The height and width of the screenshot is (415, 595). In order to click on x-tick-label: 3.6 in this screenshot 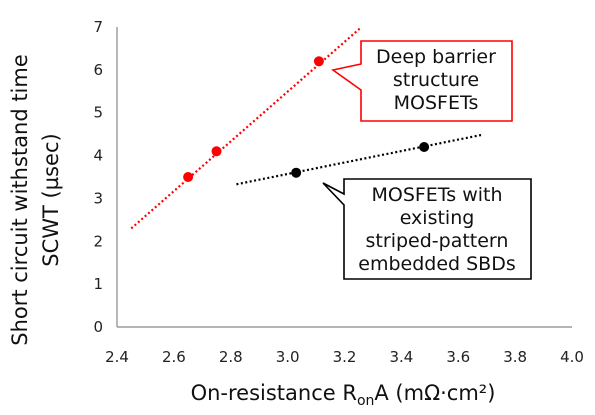, I will do `click(458, 357)`.